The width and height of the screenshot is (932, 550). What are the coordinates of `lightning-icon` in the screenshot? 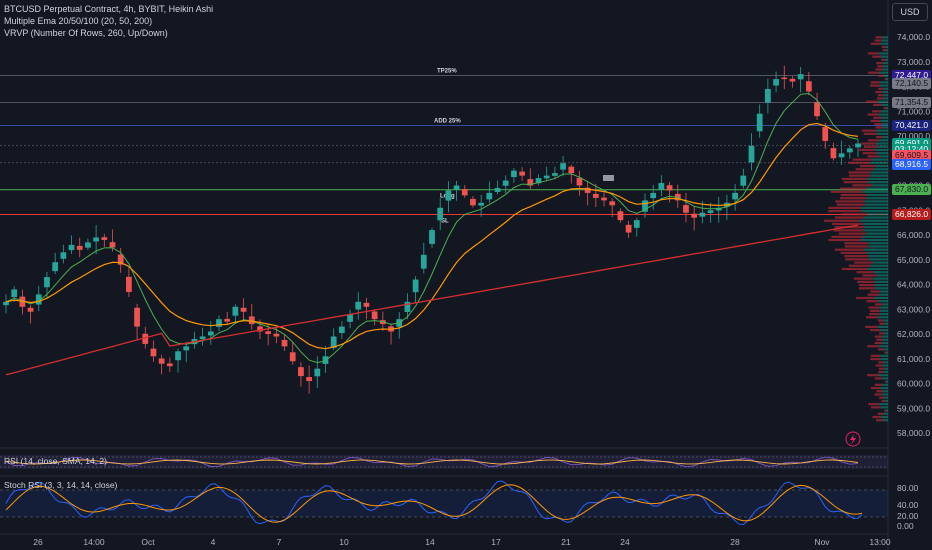 It's located at (853, 439).